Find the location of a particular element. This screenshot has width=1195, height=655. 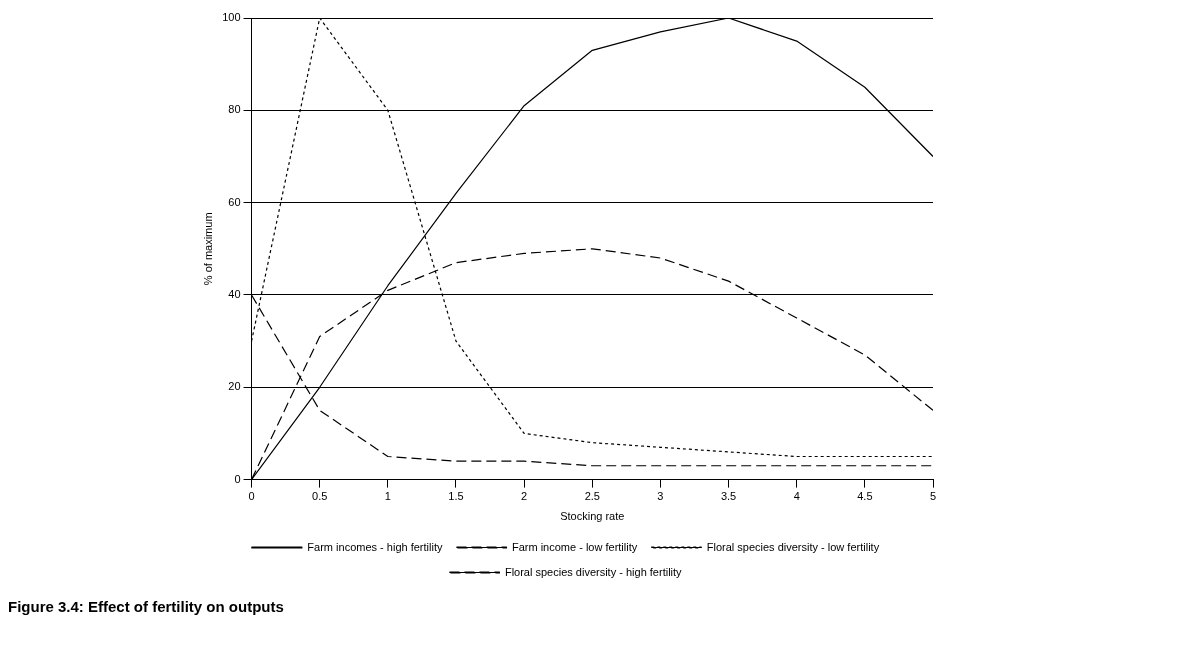

x-tick-label: 1 is located at coordinates (387, 496).